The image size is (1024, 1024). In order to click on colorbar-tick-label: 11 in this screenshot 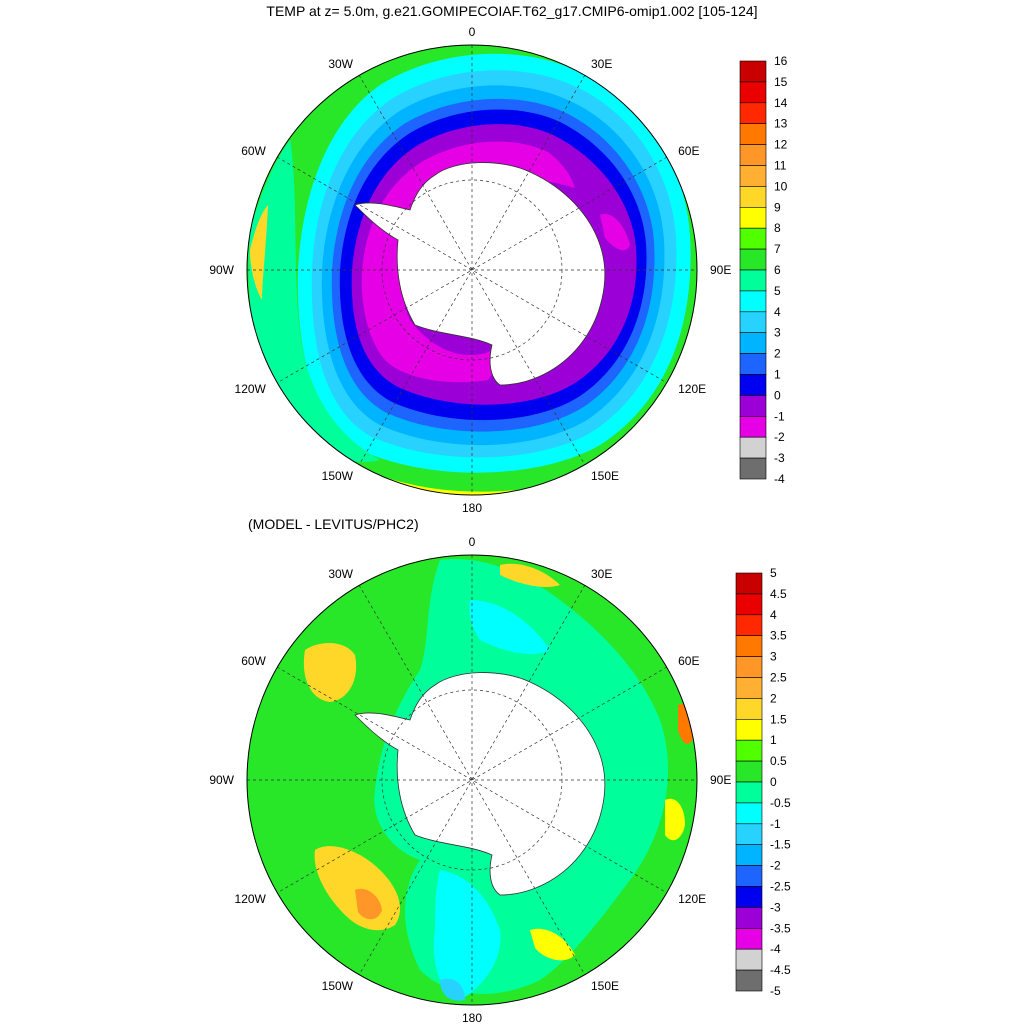, I will do `click(780, 166)`.